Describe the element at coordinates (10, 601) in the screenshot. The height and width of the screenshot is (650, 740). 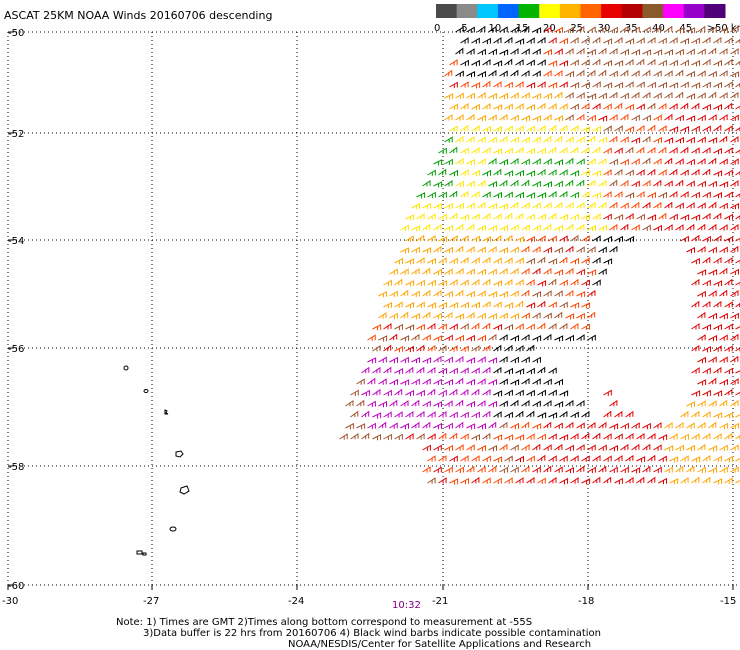
I see `lon-label: -30` at that location.